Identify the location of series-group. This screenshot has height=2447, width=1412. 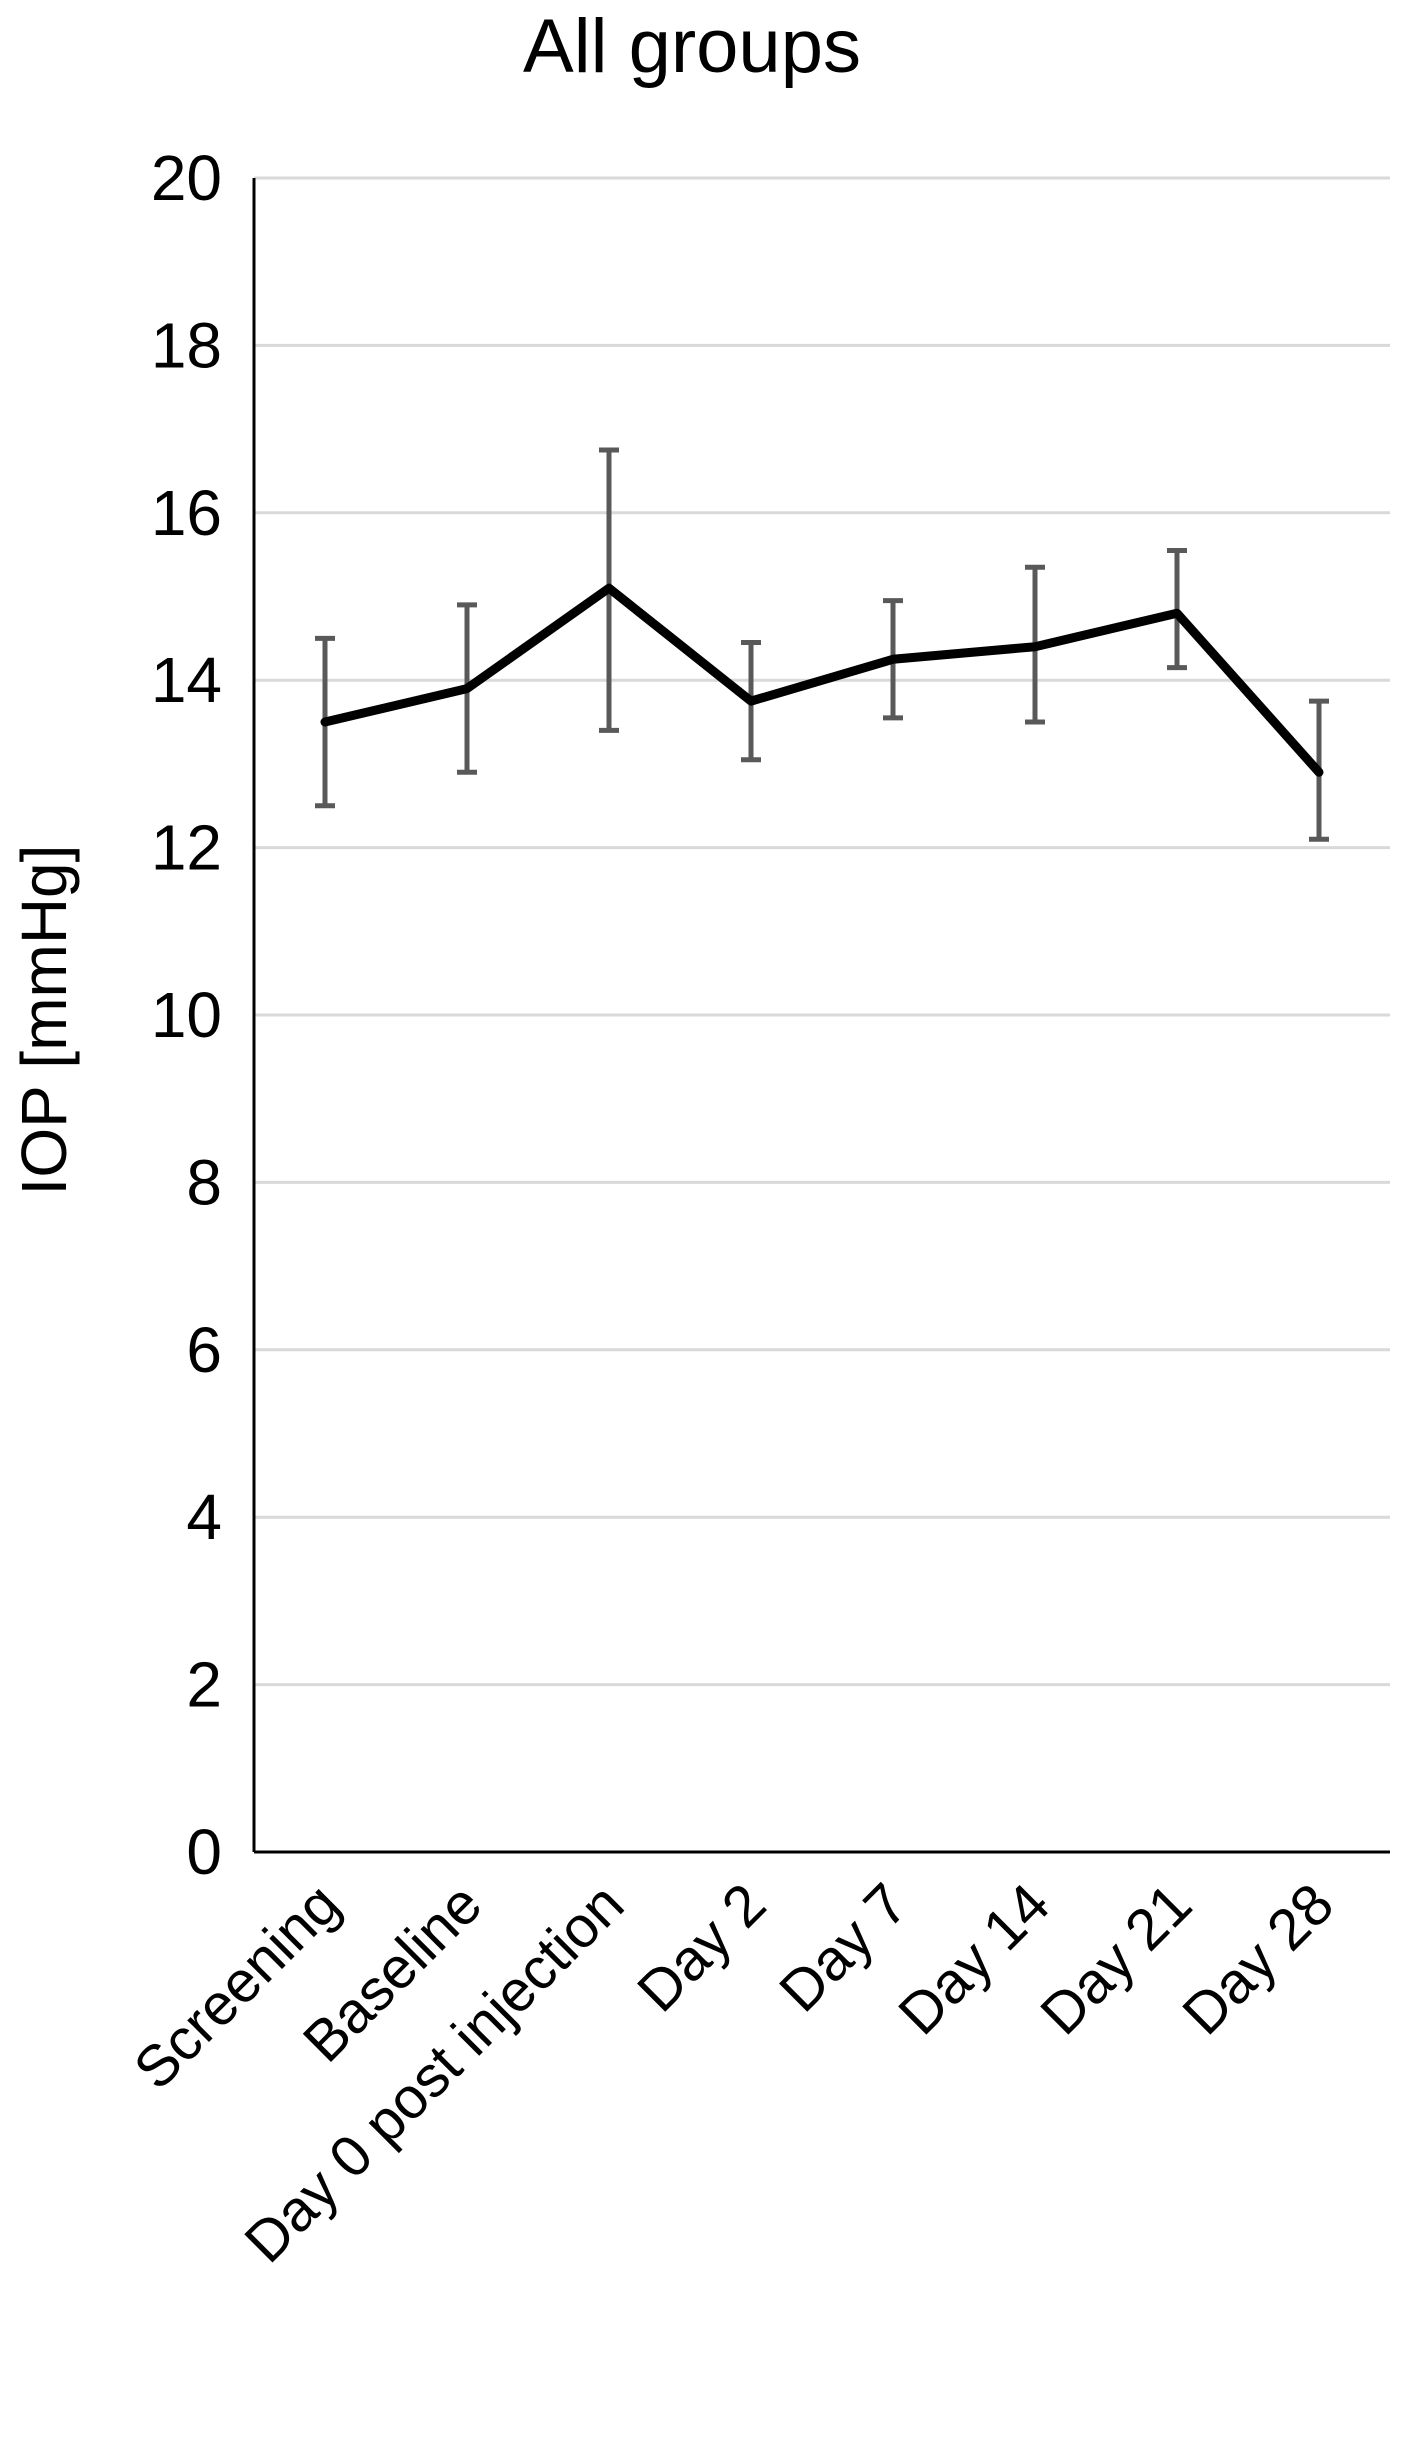
(822, 680).